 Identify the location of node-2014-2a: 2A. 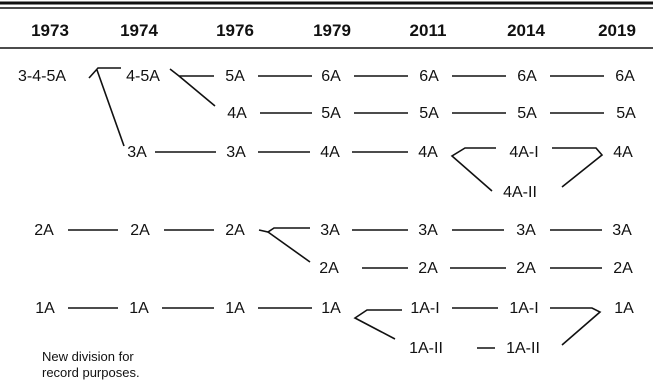
(526, 268).